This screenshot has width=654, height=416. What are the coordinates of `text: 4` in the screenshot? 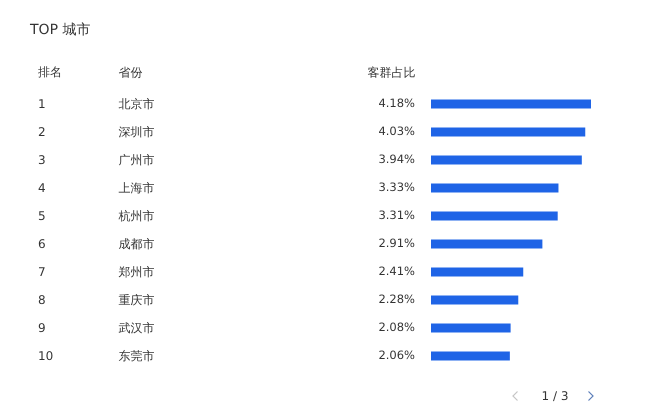 It's located at (42, 188).